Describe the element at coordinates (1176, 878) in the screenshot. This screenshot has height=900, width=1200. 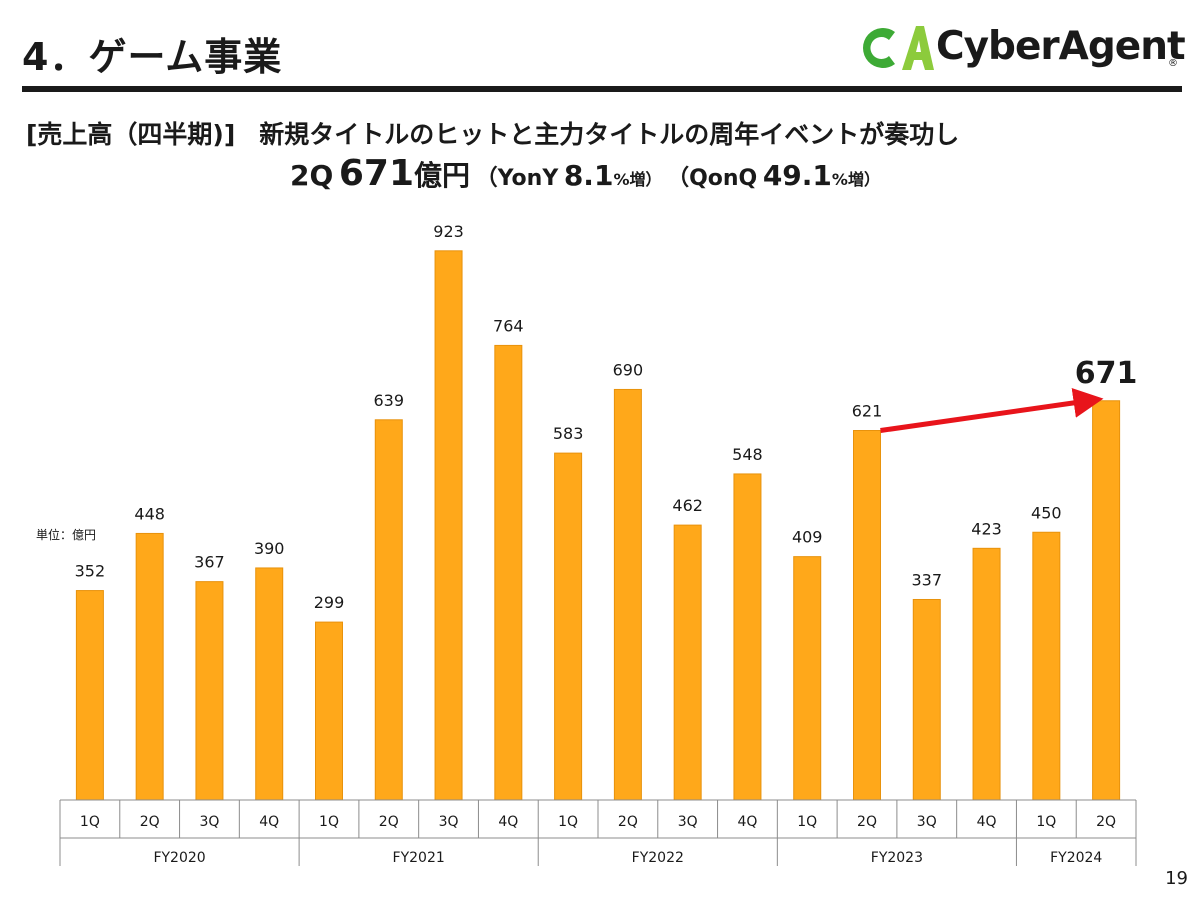
I see `page-number: 19` at that location.